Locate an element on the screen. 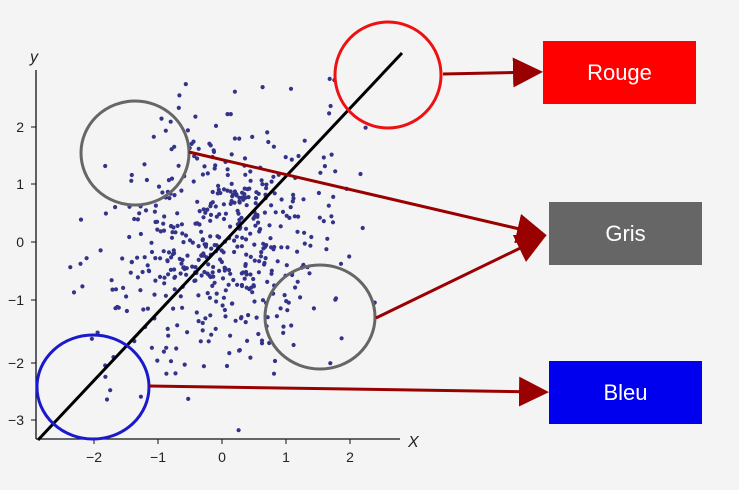 This screenshot has width=739, height=490. x-axis-label: X is located at coordinates (413, 442).